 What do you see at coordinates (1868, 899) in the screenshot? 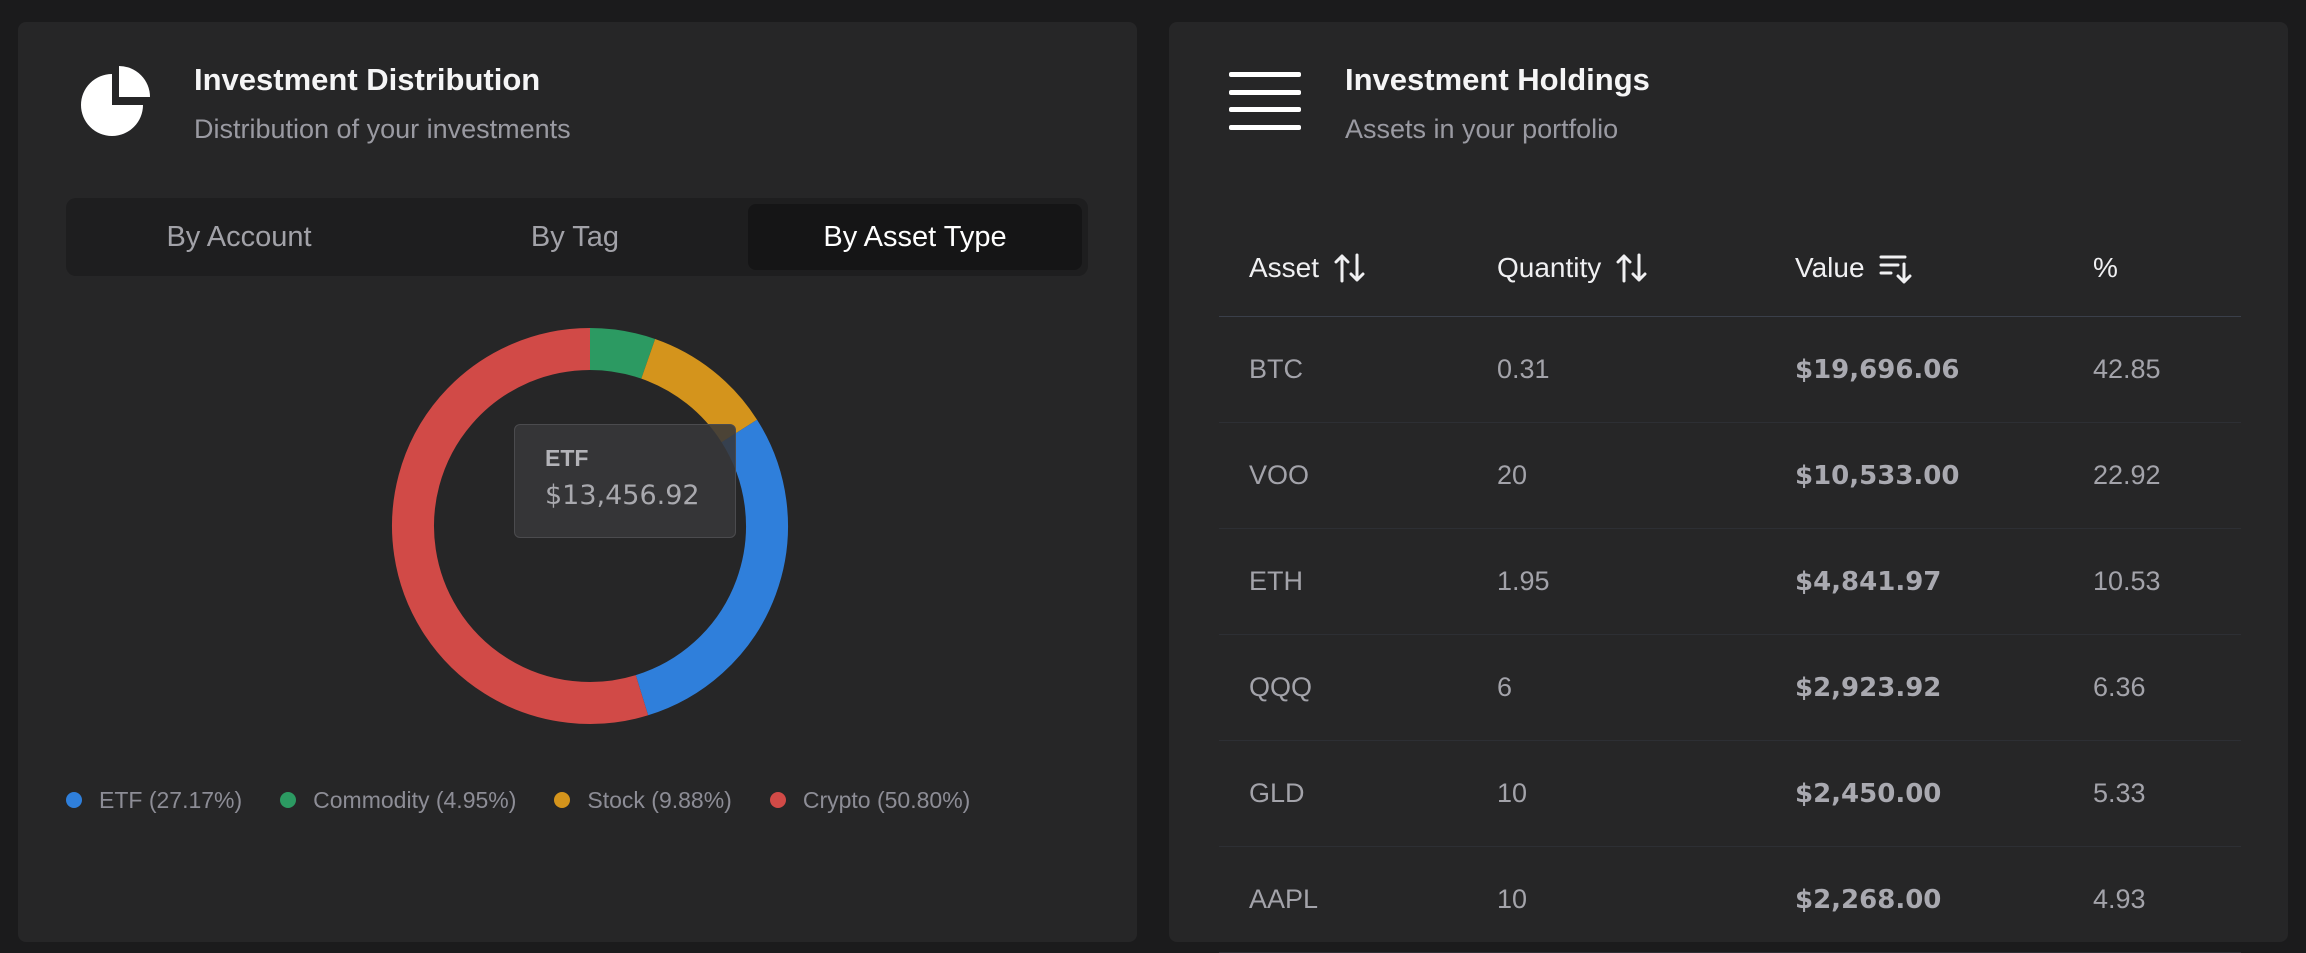
I see `cell-value: $2,268.00` at bounding box center [1868, 899].